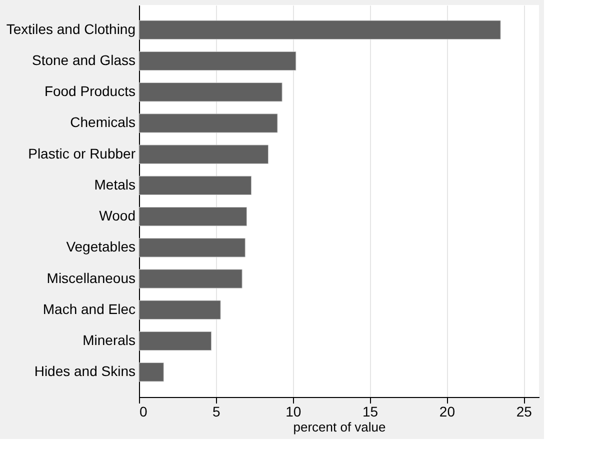 The image size is (603, 469). What do you see at coordinates (117, 216) in the screenshot?
I see `y-tick-label: Wood` at bounding box center [117, 216].